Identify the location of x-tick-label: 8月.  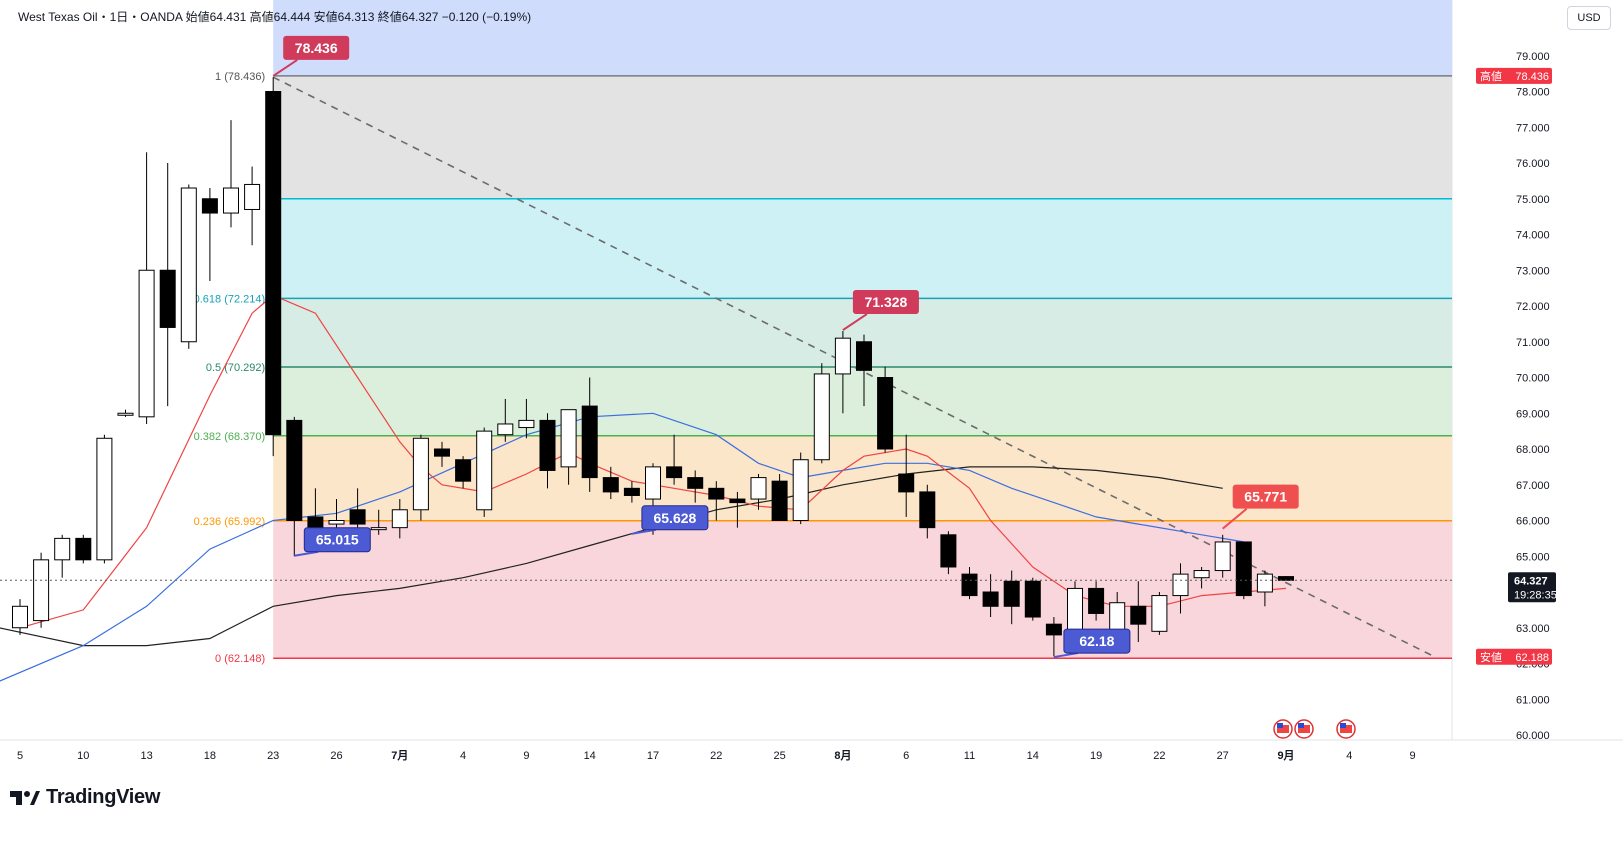
(842, 755).